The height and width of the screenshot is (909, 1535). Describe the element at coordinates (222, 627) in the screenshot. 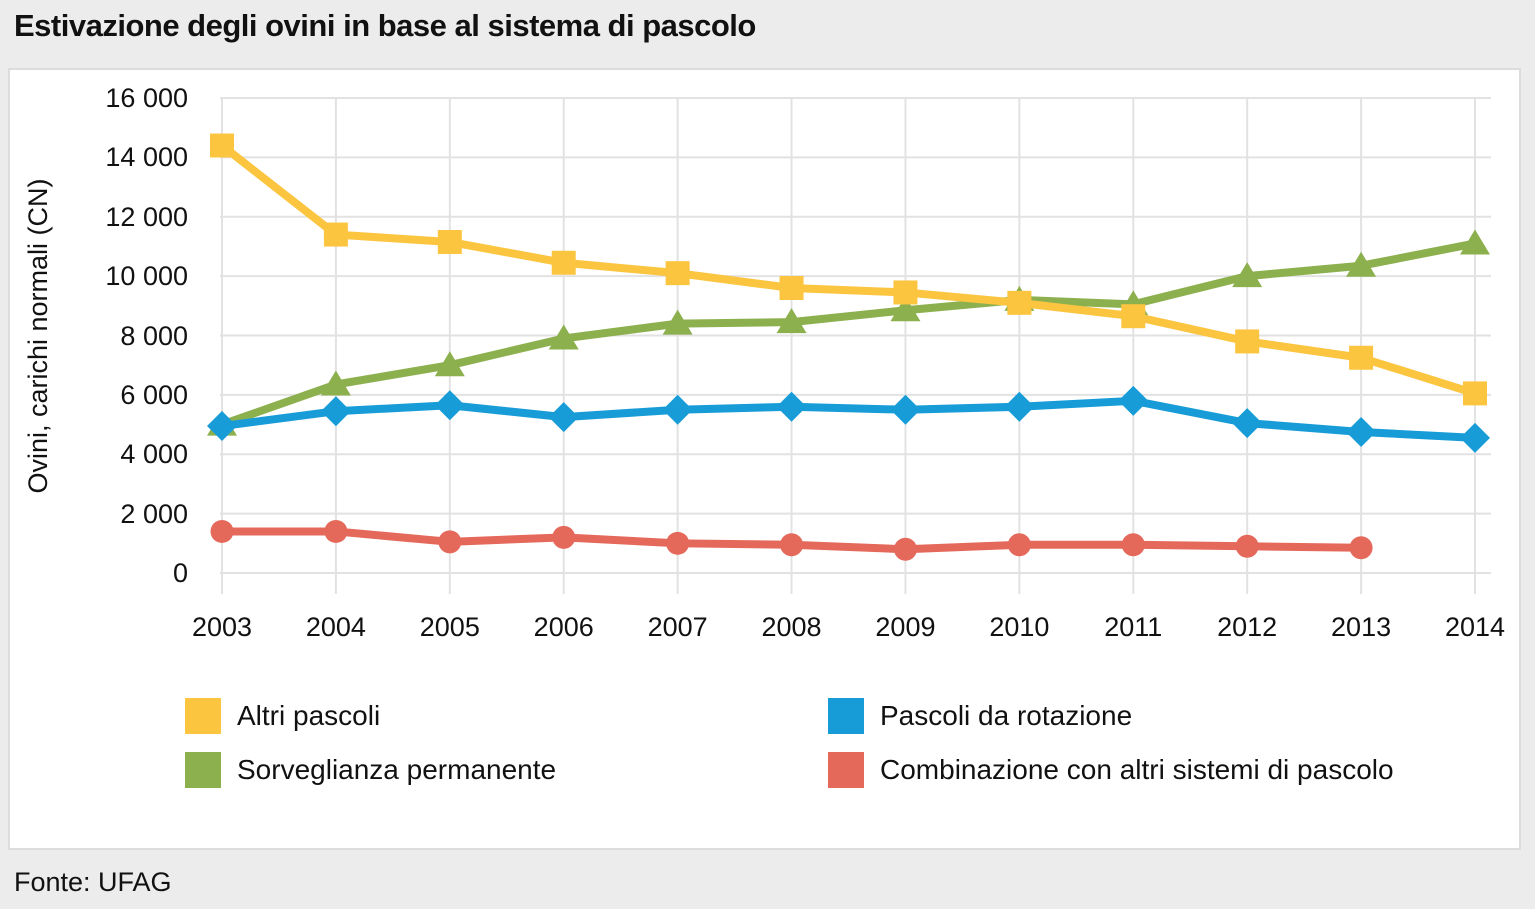

I see `x-tick-2003: 2003` at that location.